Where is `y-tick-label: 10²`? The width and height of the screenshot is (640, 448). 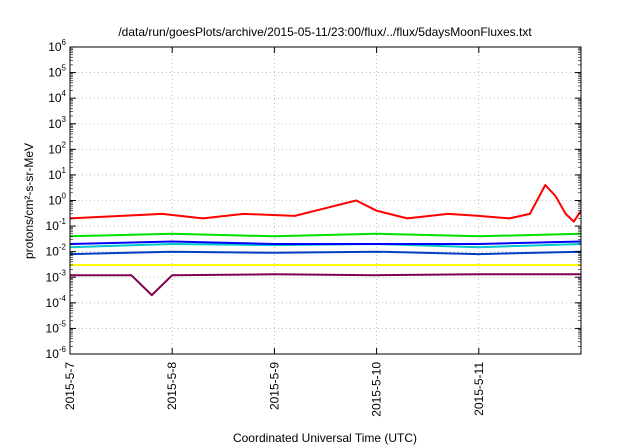 y-tick-label: 10² is located at coordinates (57, 148).